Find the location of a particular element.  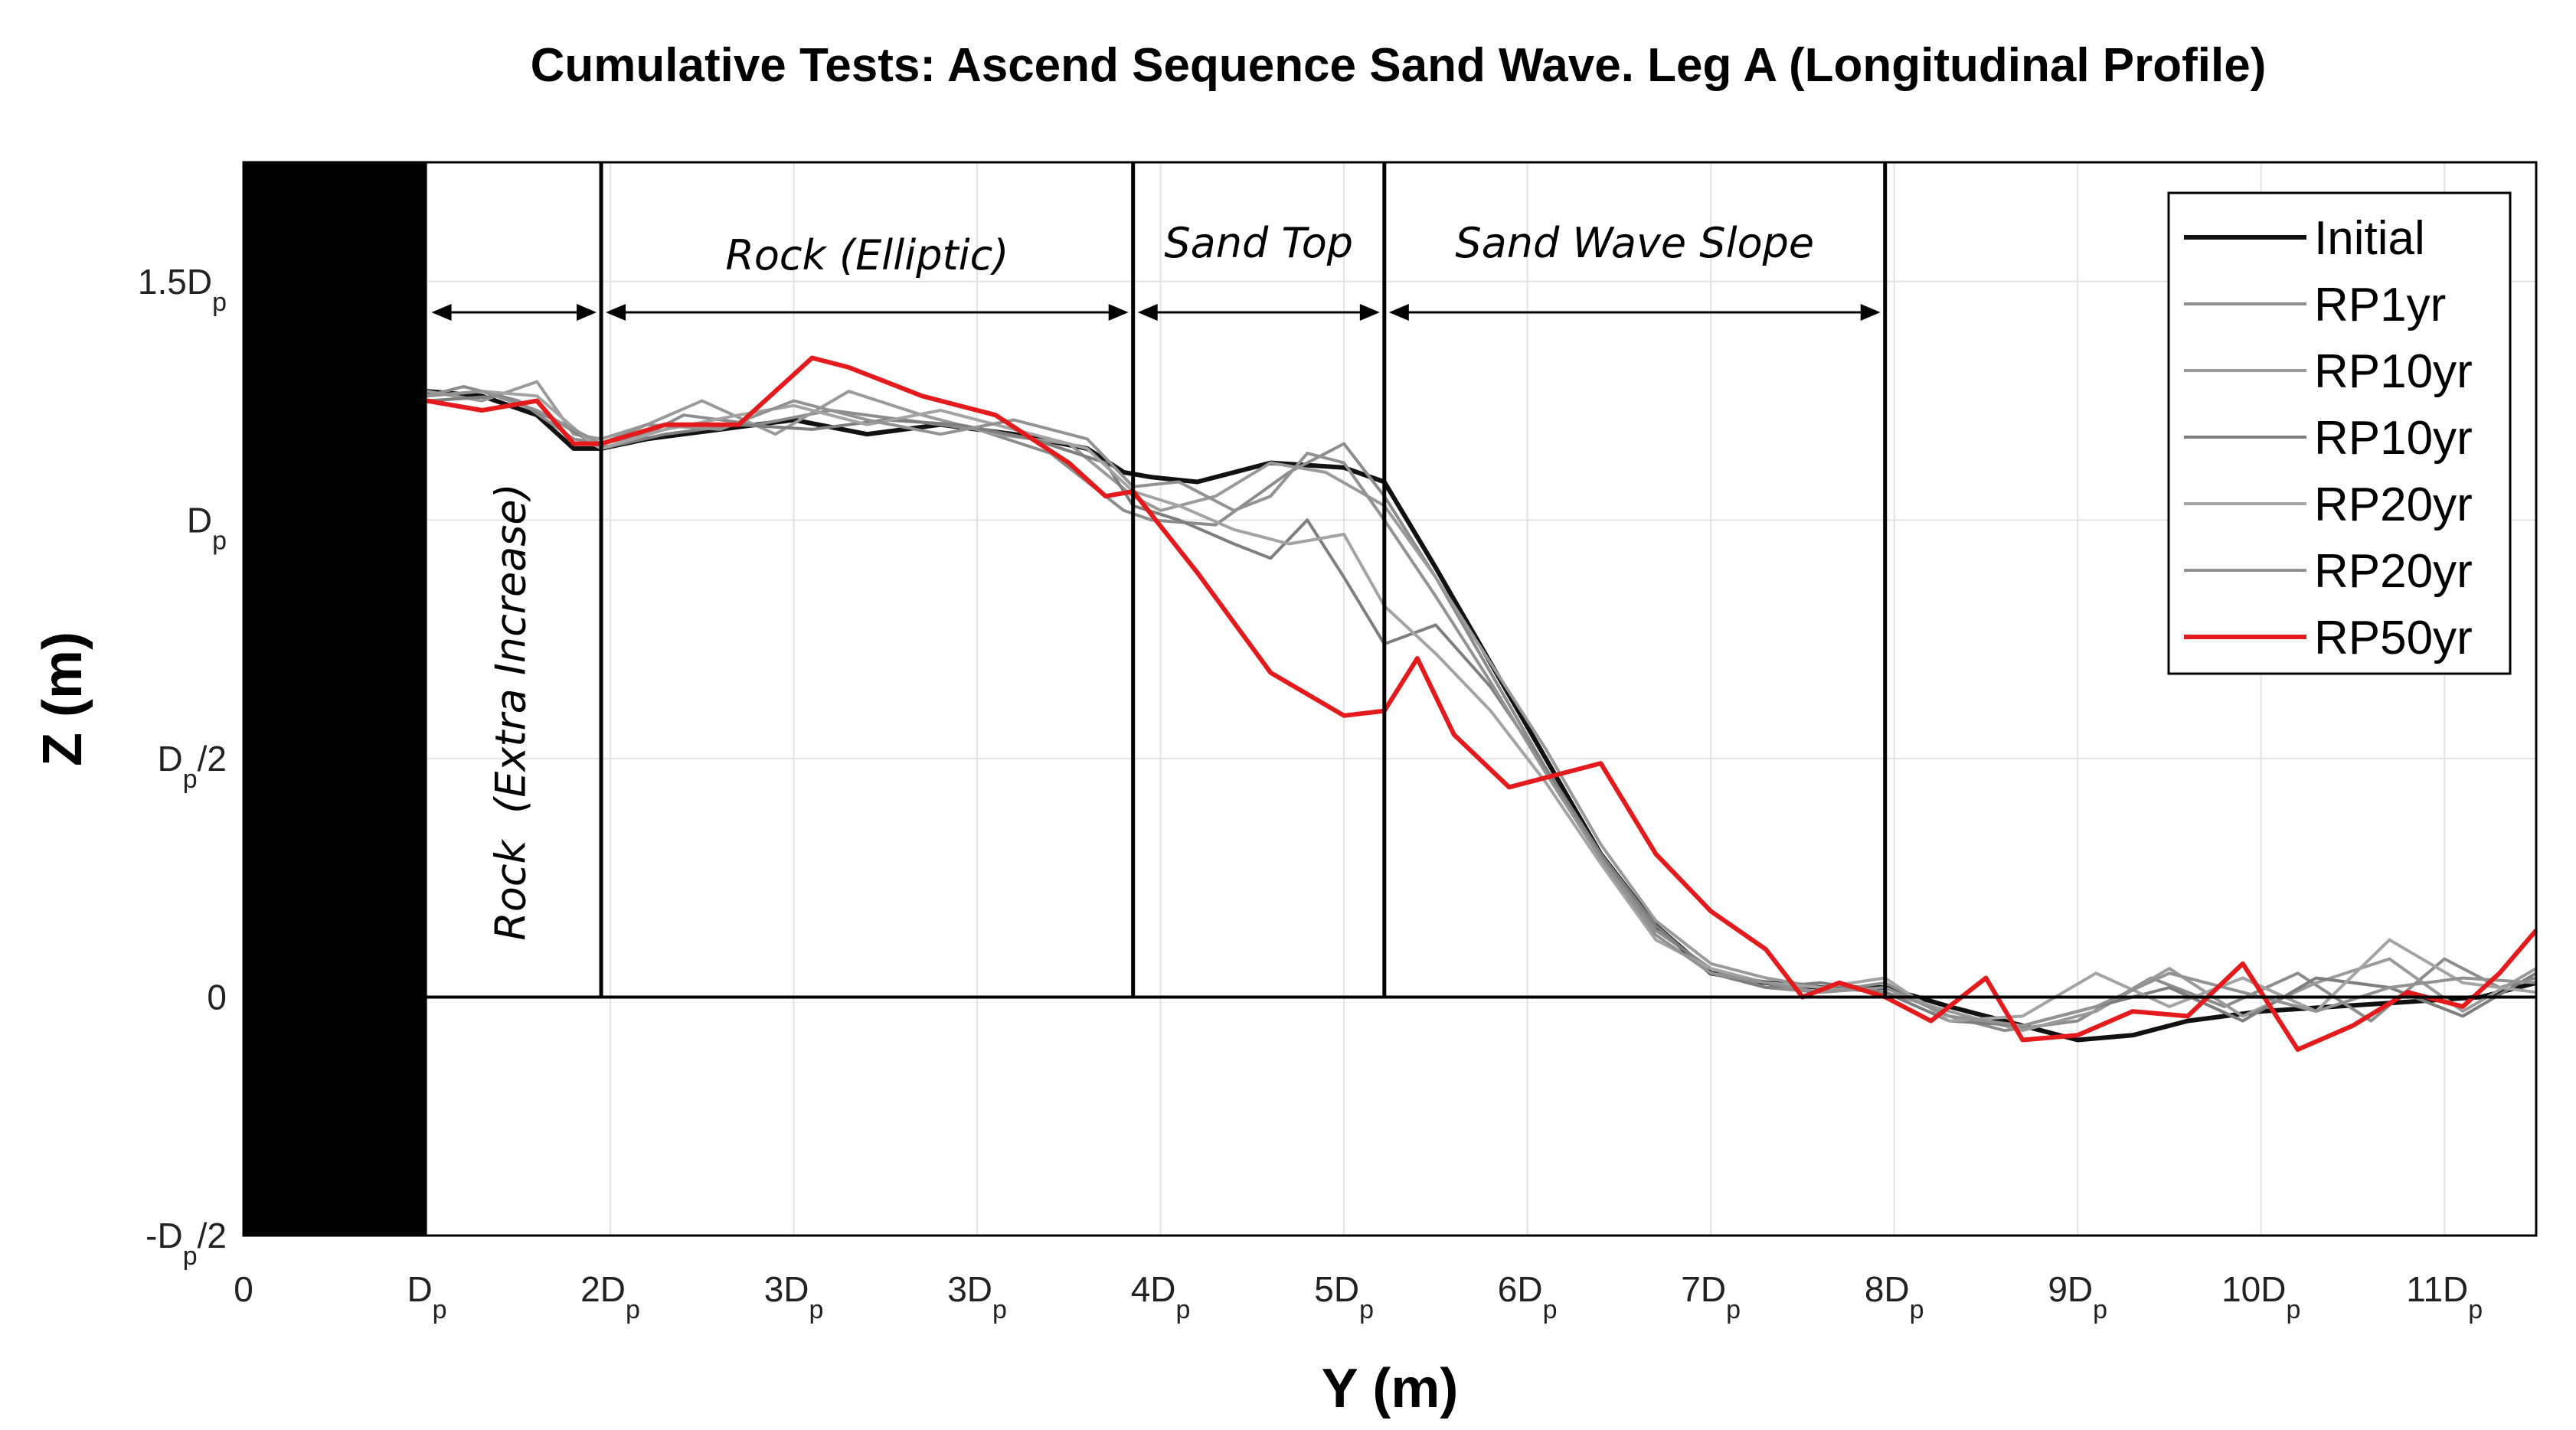

region-arrows is located at coordinates (1156, 313).